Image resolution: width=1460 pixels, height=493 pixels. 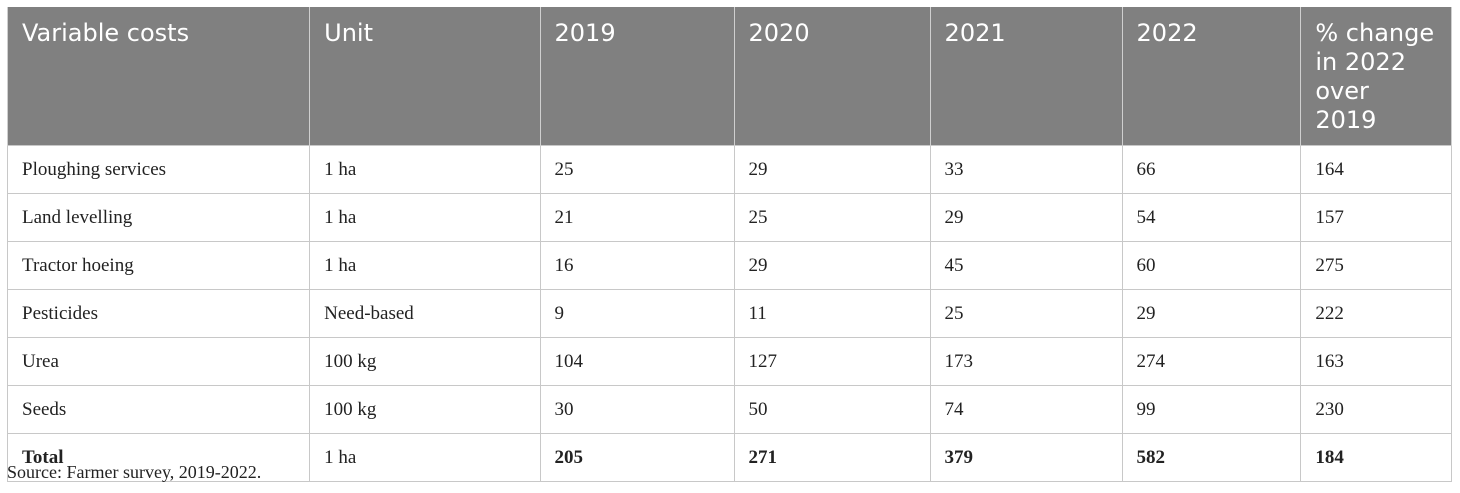 What do you see at coordinates (637, 217) in the screenshot?
I see `cell-2019: 21` at bounding box center [637, 217].